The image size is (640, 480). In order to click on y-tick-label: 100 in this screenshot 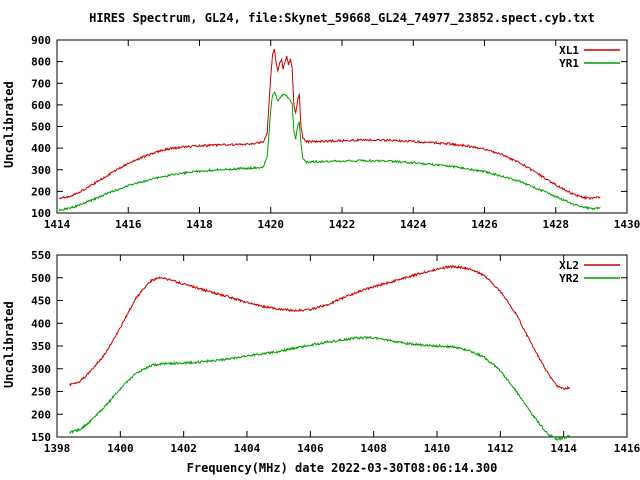, I will do `click(41, 213)`.